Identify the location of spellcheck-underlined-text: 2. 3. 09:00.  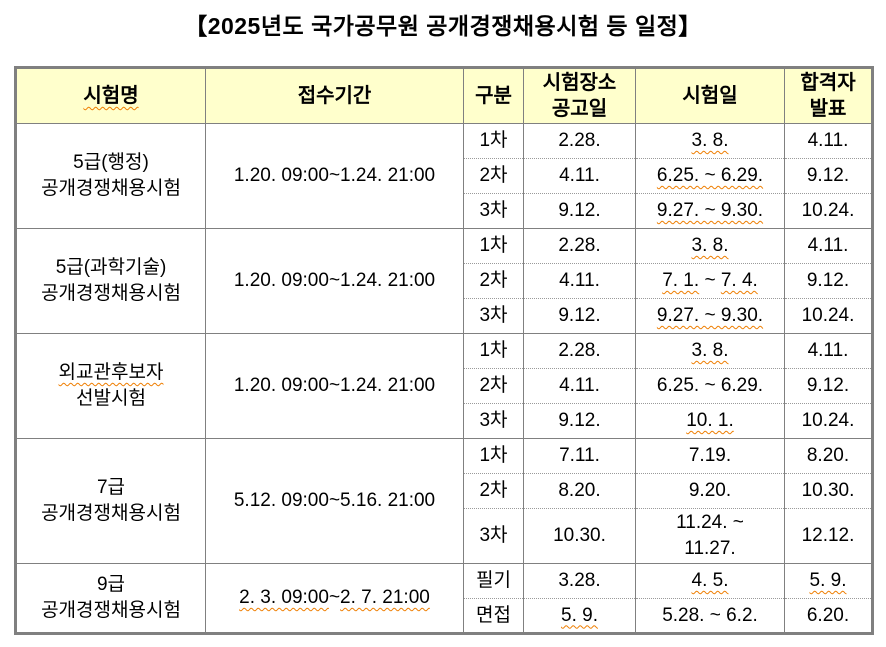
(284, 597).